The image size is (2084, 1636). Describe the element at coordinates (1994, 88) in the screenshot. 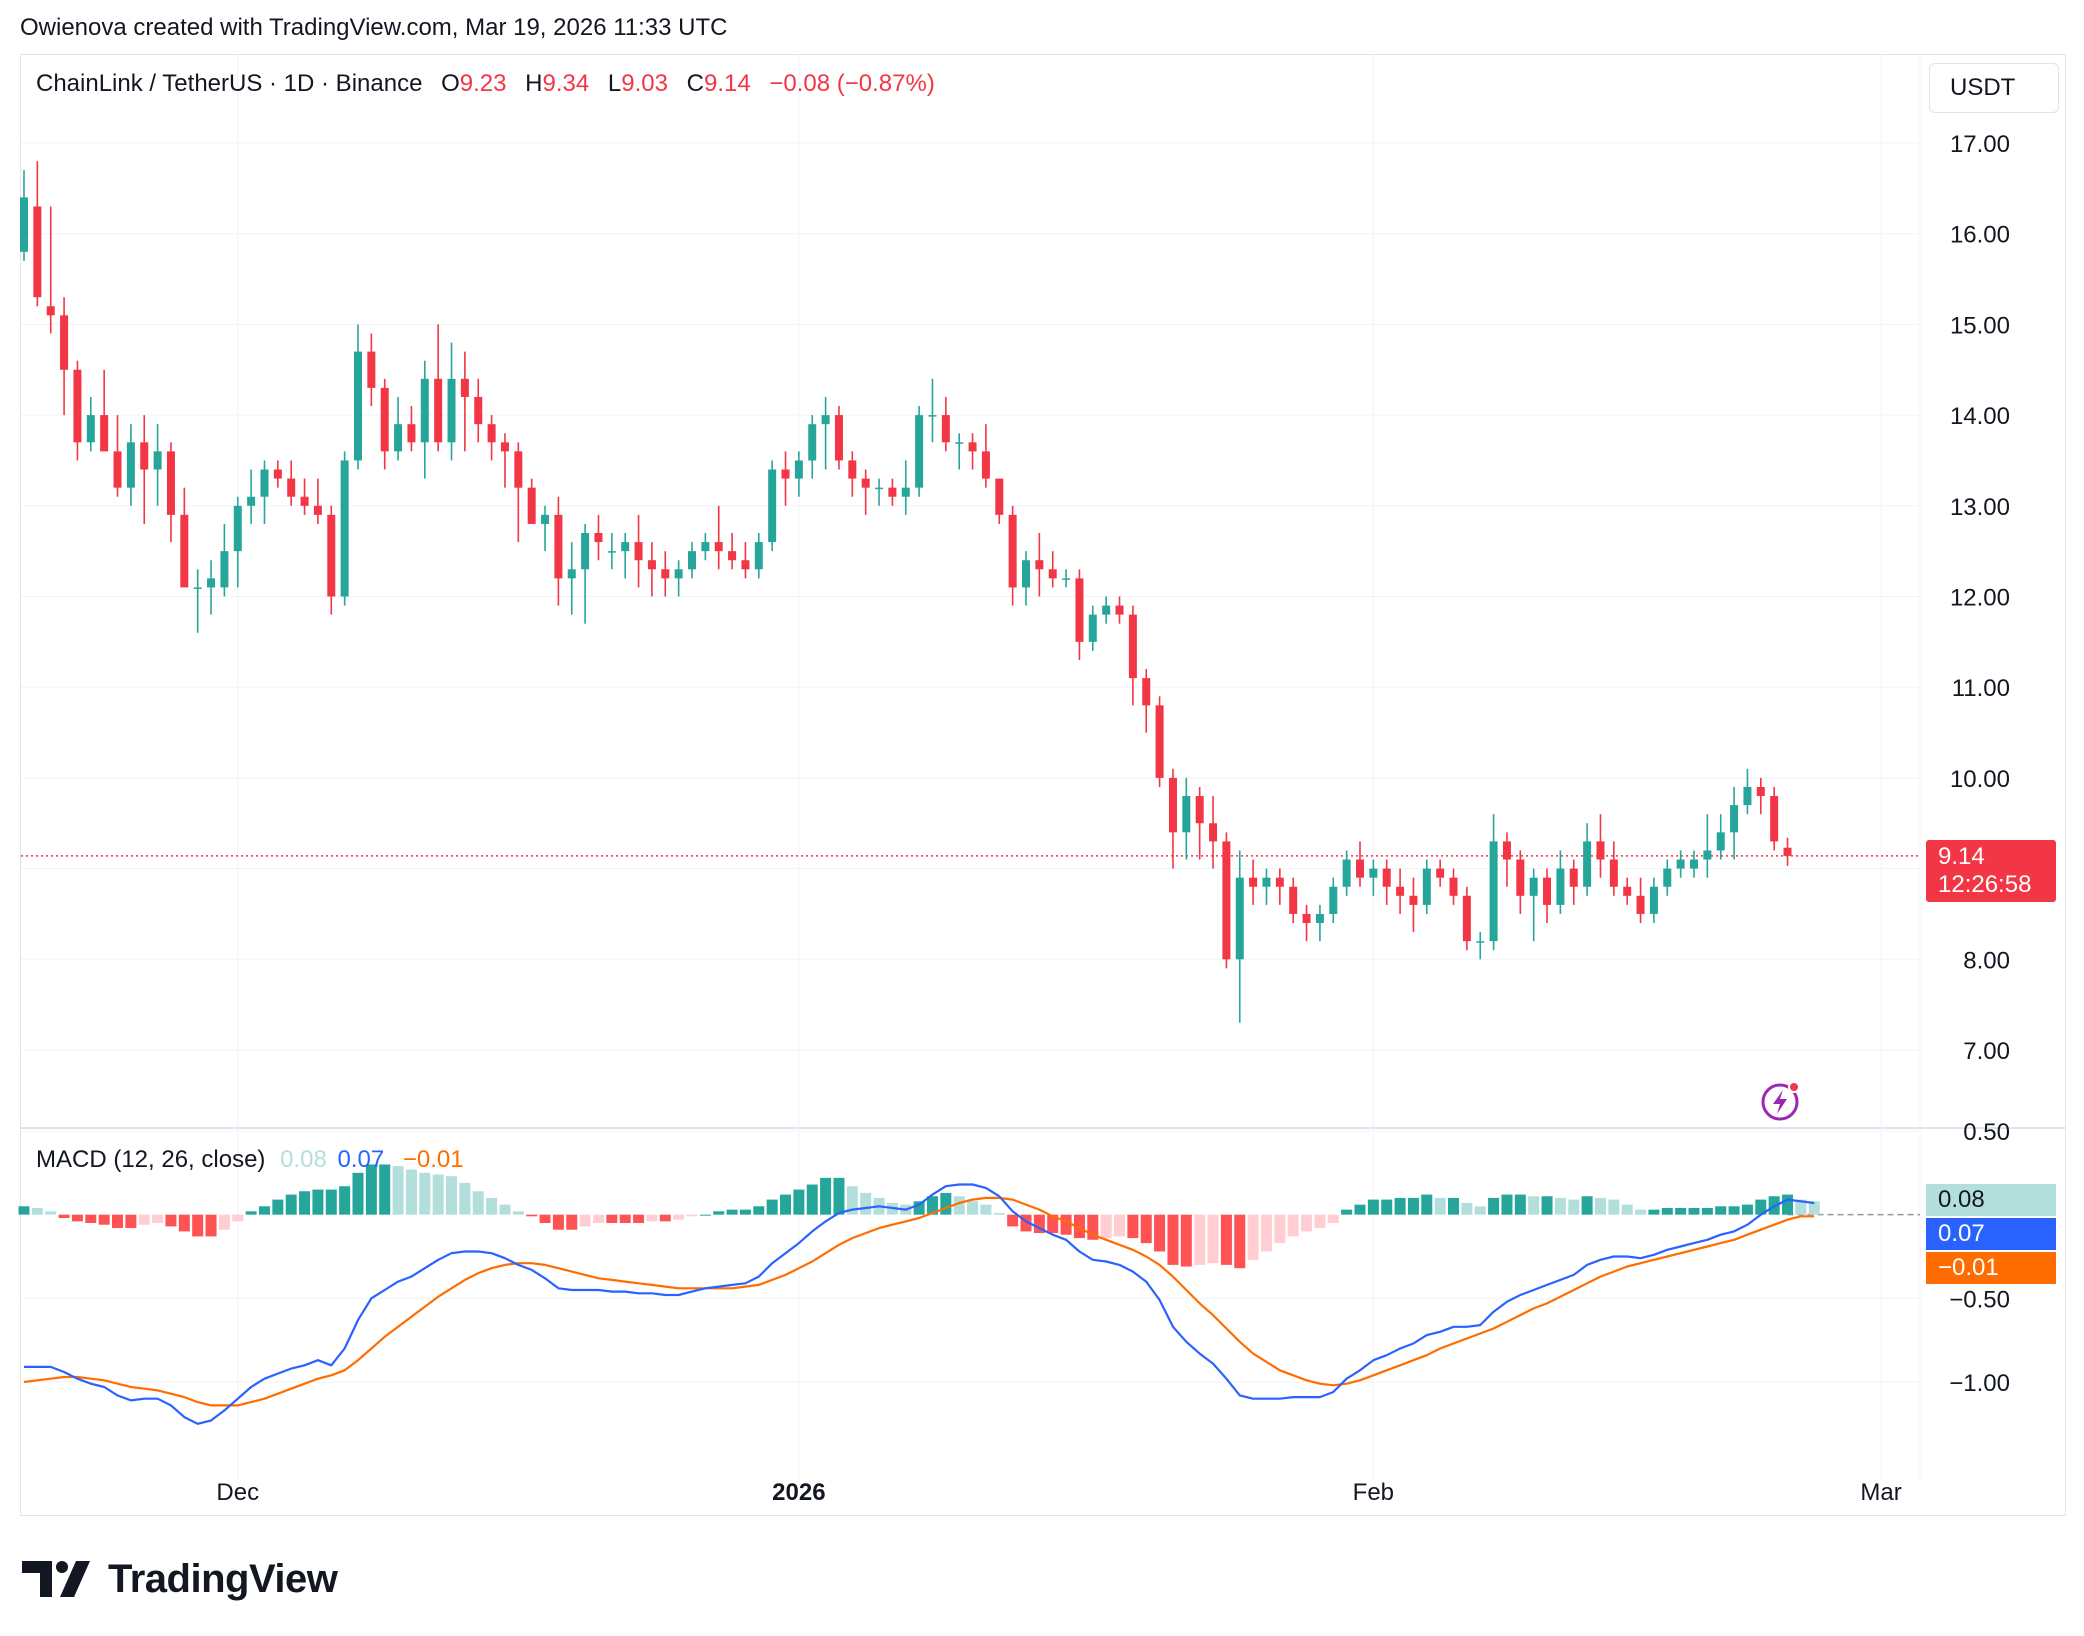

I see `currency-button: USDT` at that location.